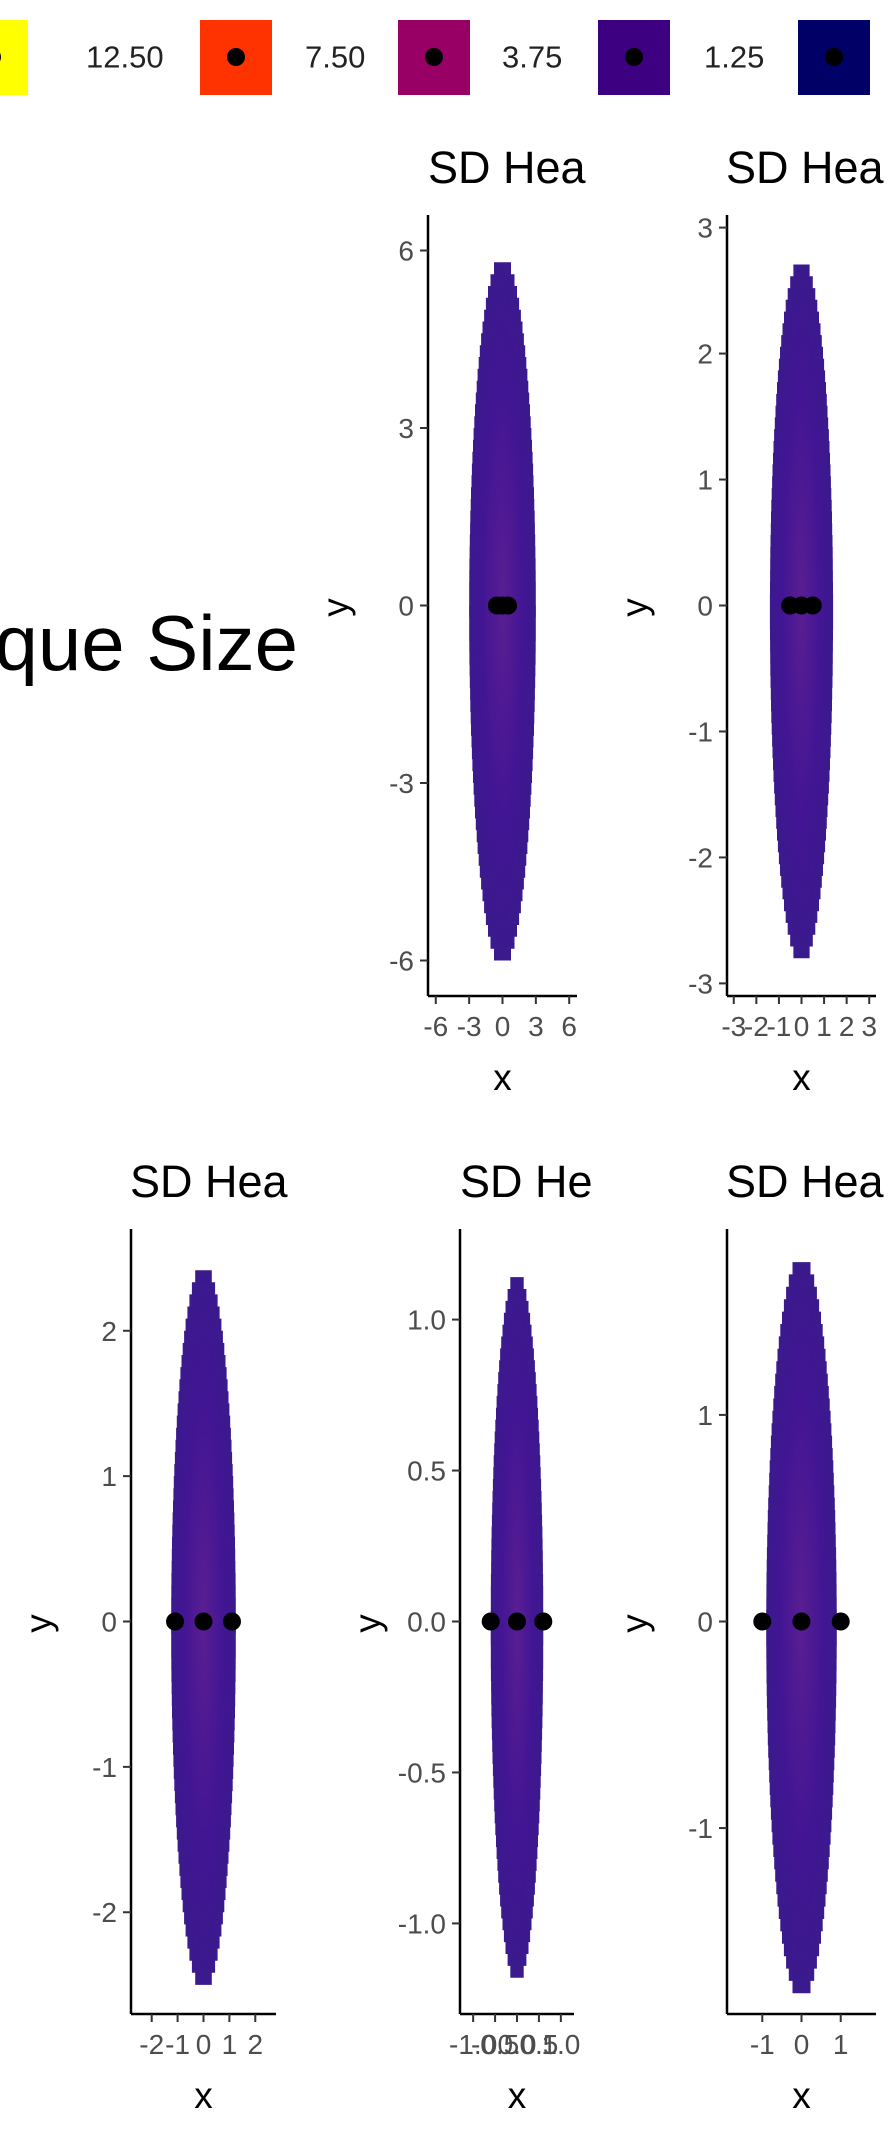 This screenshot has width=895, height=2149. What do you see at coordinates (335, 57) in the screenshot?
I see `legend-label: 7.50` at bounding box center [335, 57].